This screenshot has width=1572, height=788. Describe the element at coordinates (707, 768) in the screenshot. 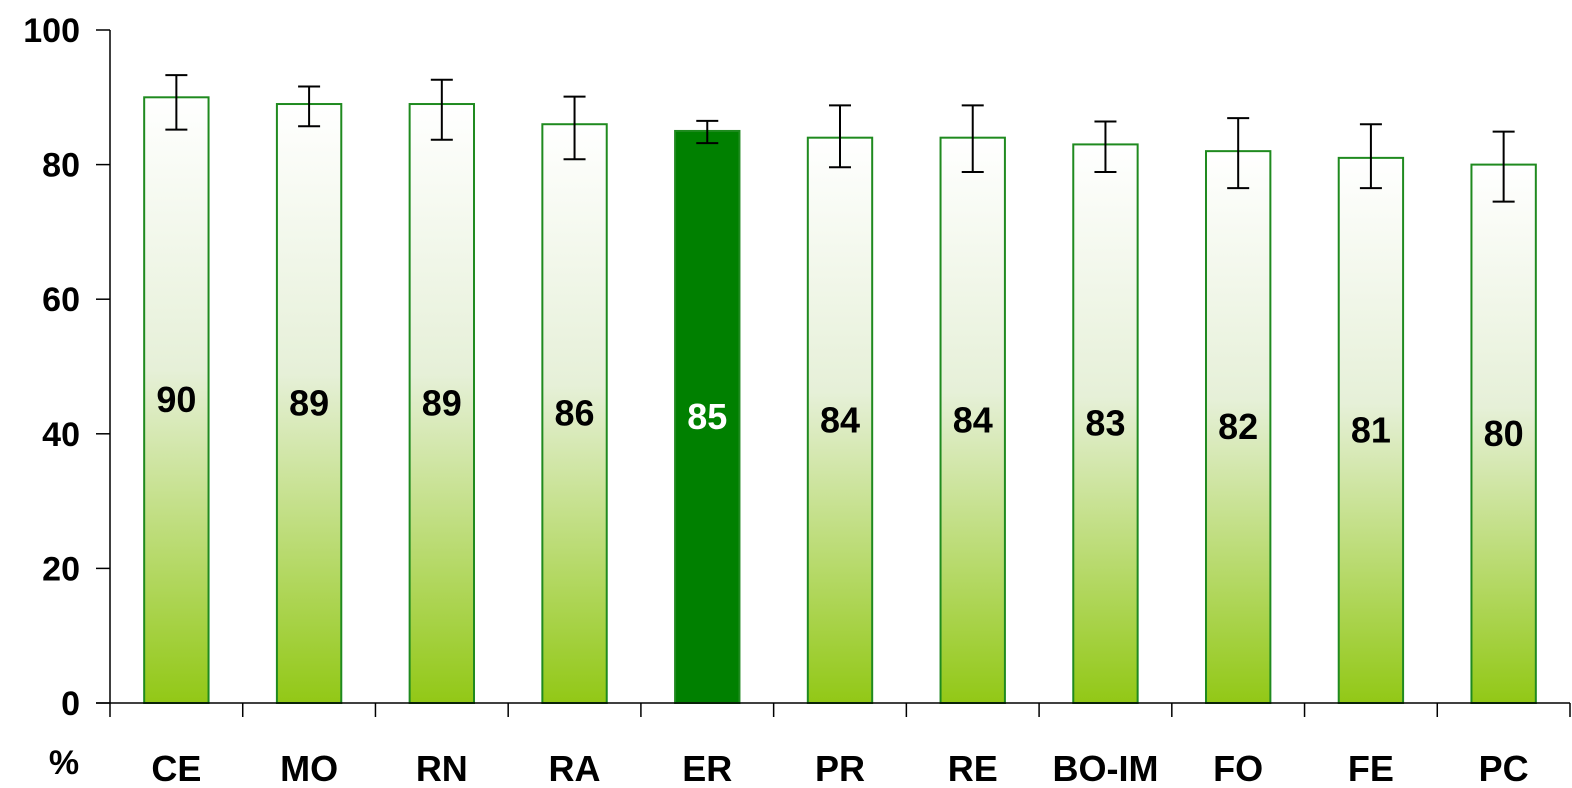

I see `x-tick-label-er: ER` at that location.